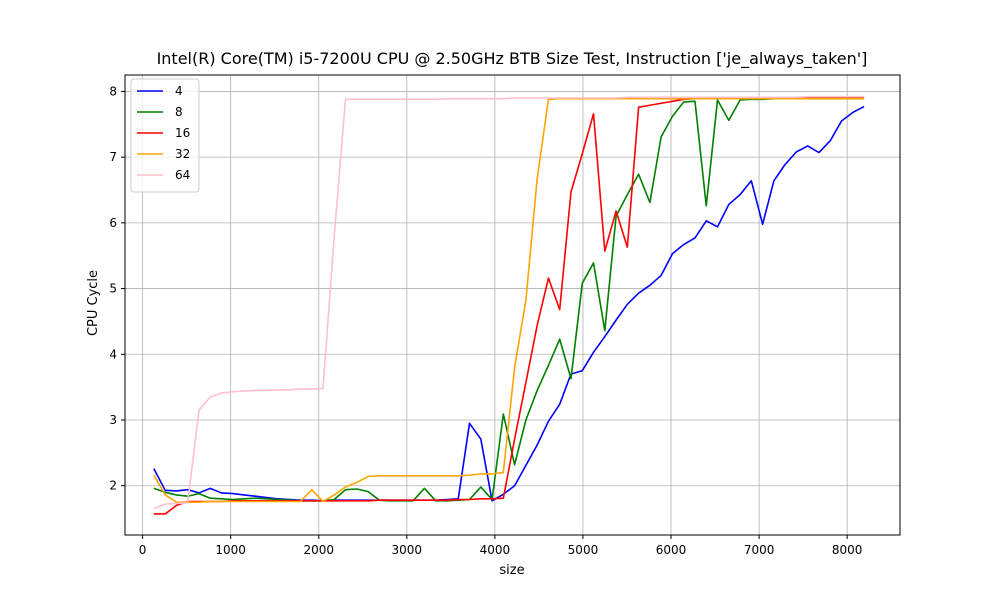 The width and height of the screenshot is (1000, 600). What do you see at coordinates (182, 133) in the screenshot?
I see `legend-label: 16` at bounding box center [182, 133].